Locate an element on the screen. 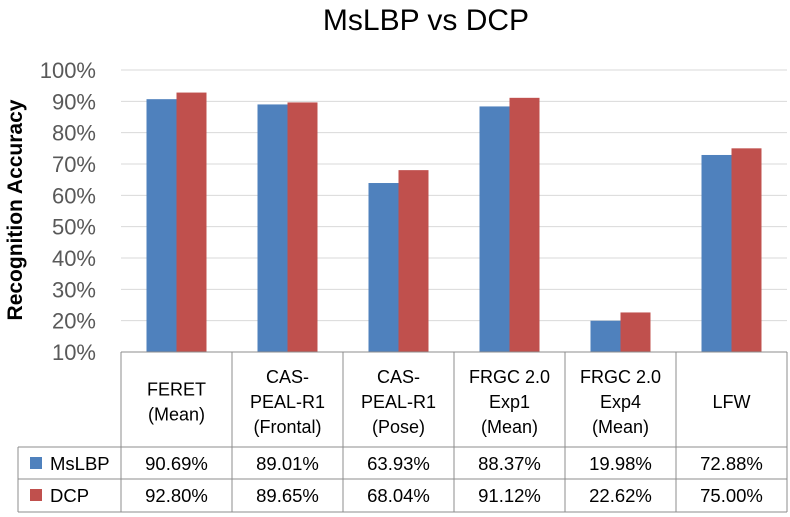 Image resolution: width=790 pixels, height=517 pixels. category-label: FERET is located at coordinates (176, 390).